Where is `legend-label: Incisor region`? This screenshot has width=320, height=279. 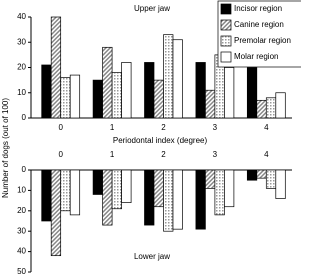
legend-label: Incisor region is located at coordinates (258, 8).